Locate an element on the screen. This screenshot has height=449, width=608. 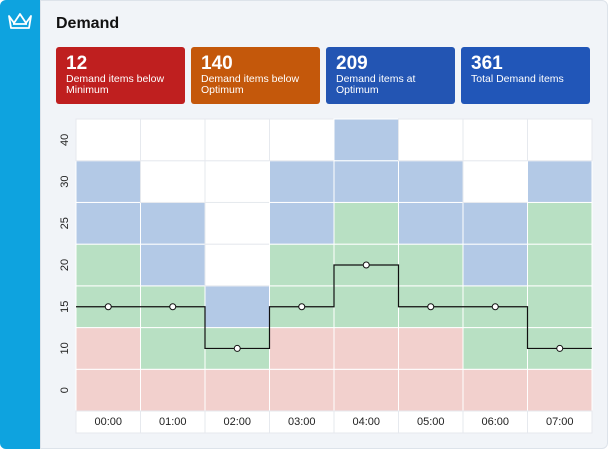
summary-card: 12 Demand items below Minimum is located at coordinates (120, 75).